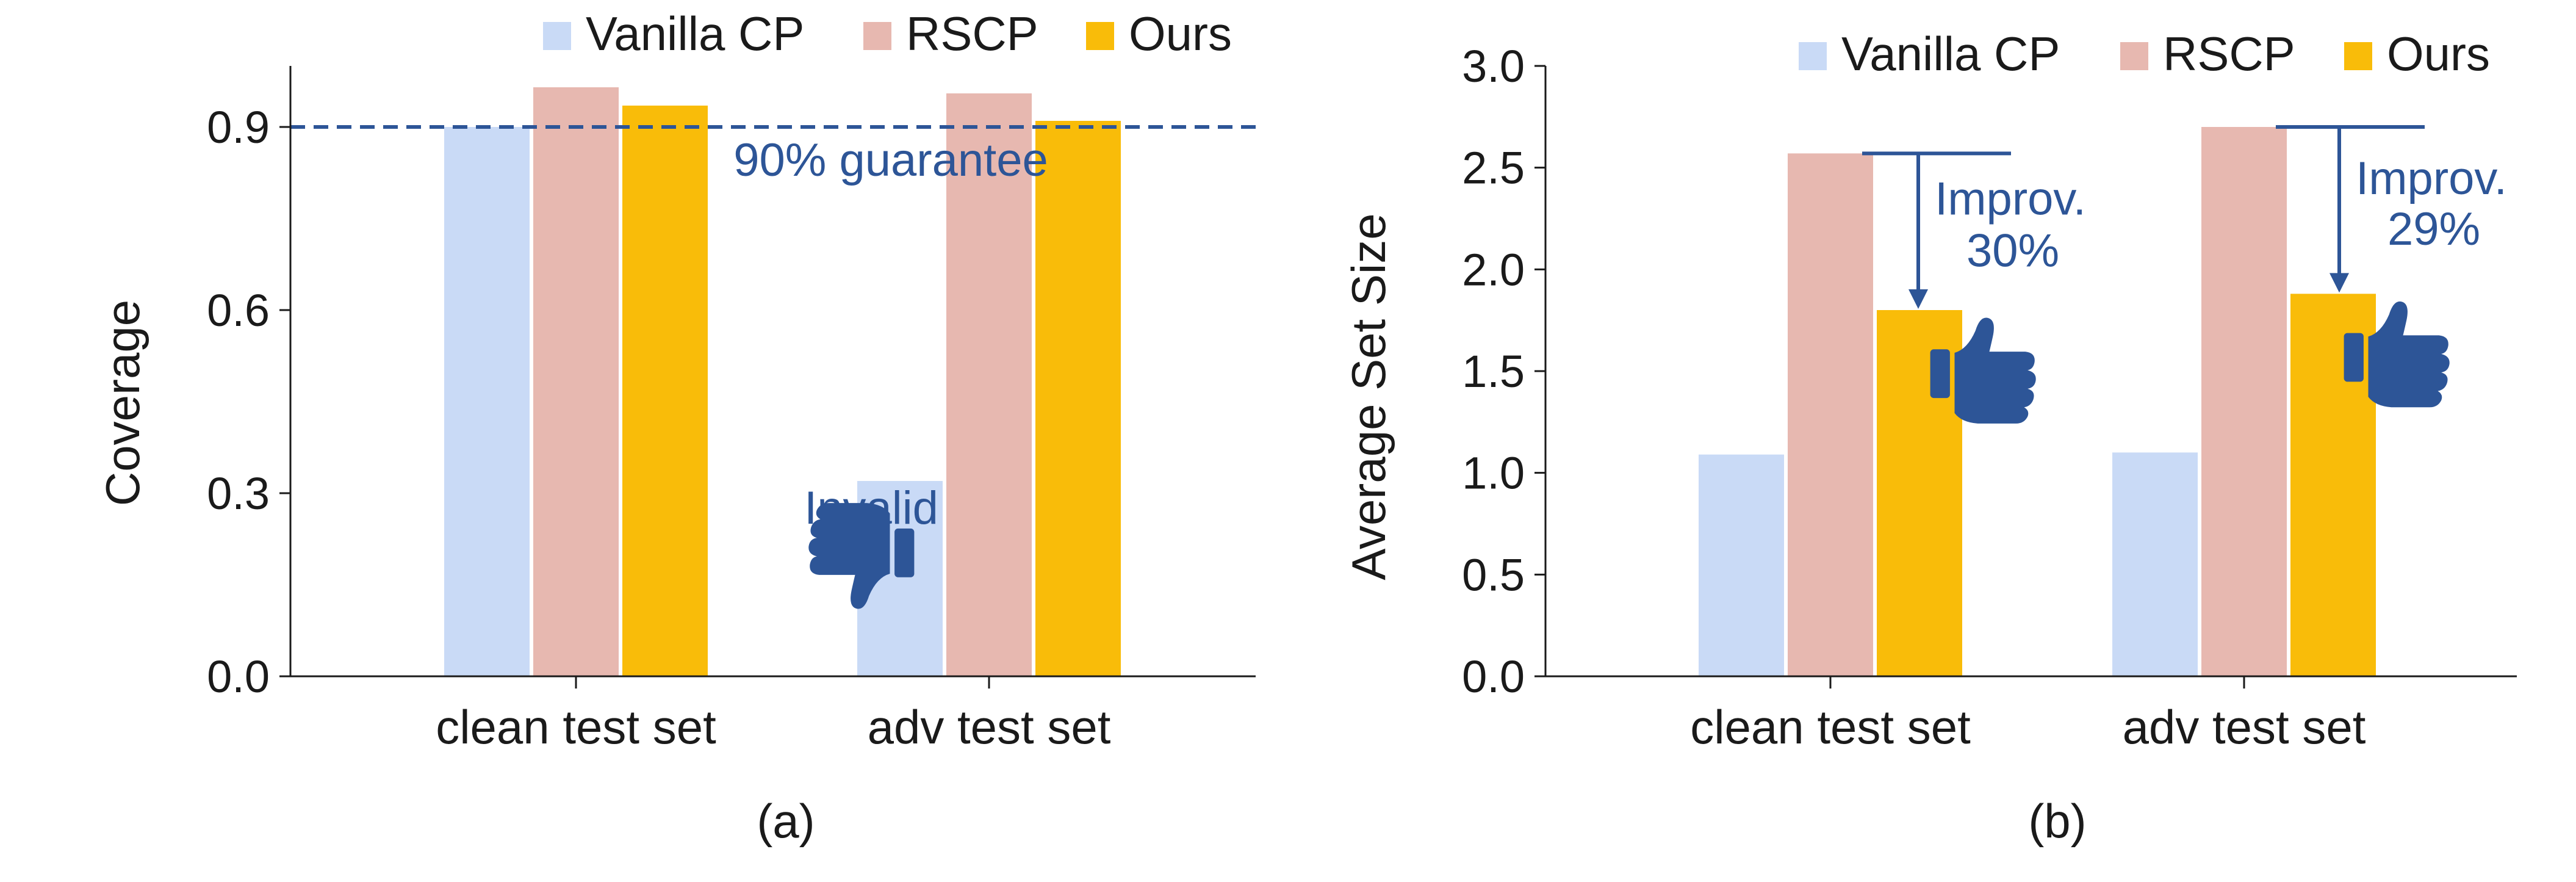 The height and width of the screenshot is (882, 2576). What do you see at coordinates (1078, 399) in the screenshot?
I see `bar-ours-adv-test-set` at bounding box center [1078, 399].